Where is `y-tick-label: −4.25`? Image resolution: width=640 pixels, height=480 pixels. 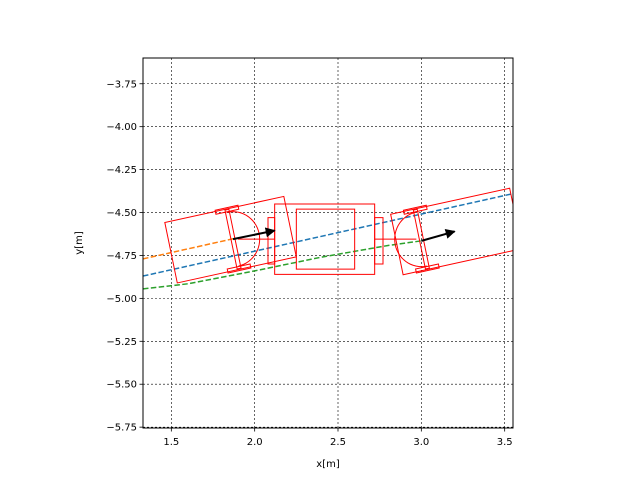
y-tick-label: −4.25 is located at coordinates (121, 170).